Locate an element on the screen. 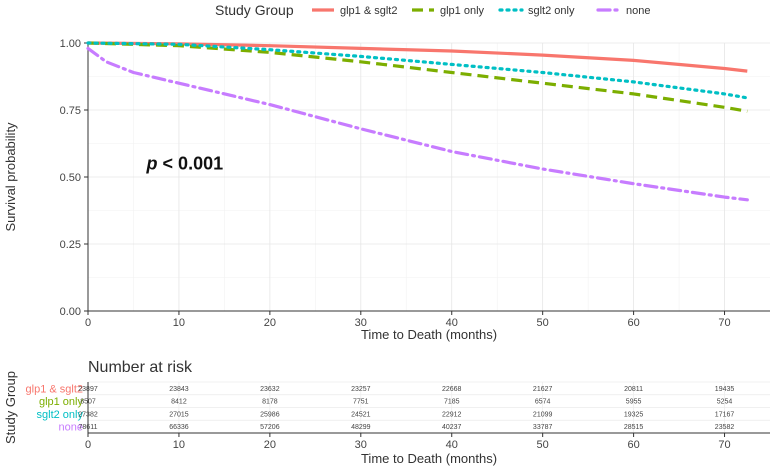 This screenshot has width=774, height=470. risk-cell: 7751 is located at coordinates (361, 402).